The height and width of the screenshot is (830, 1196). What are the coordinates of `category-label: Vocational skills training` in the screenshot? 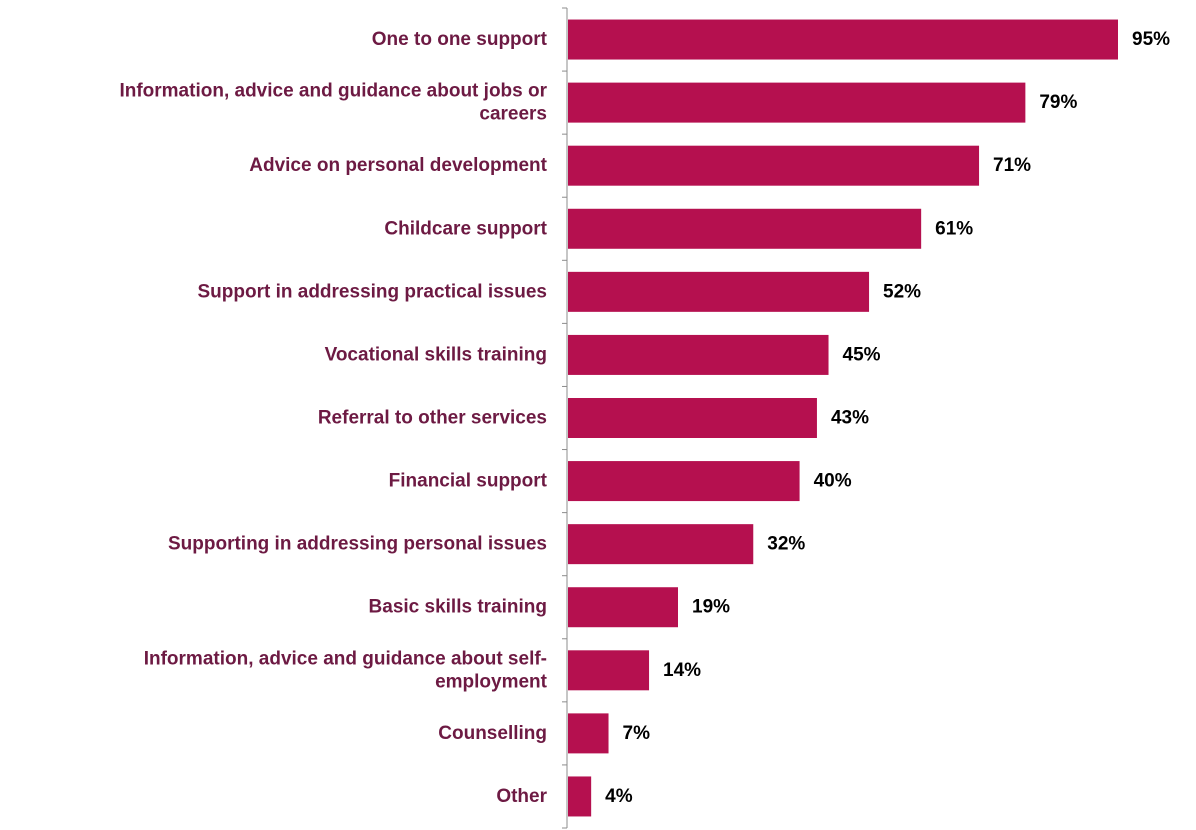 It's located at (436, 354).